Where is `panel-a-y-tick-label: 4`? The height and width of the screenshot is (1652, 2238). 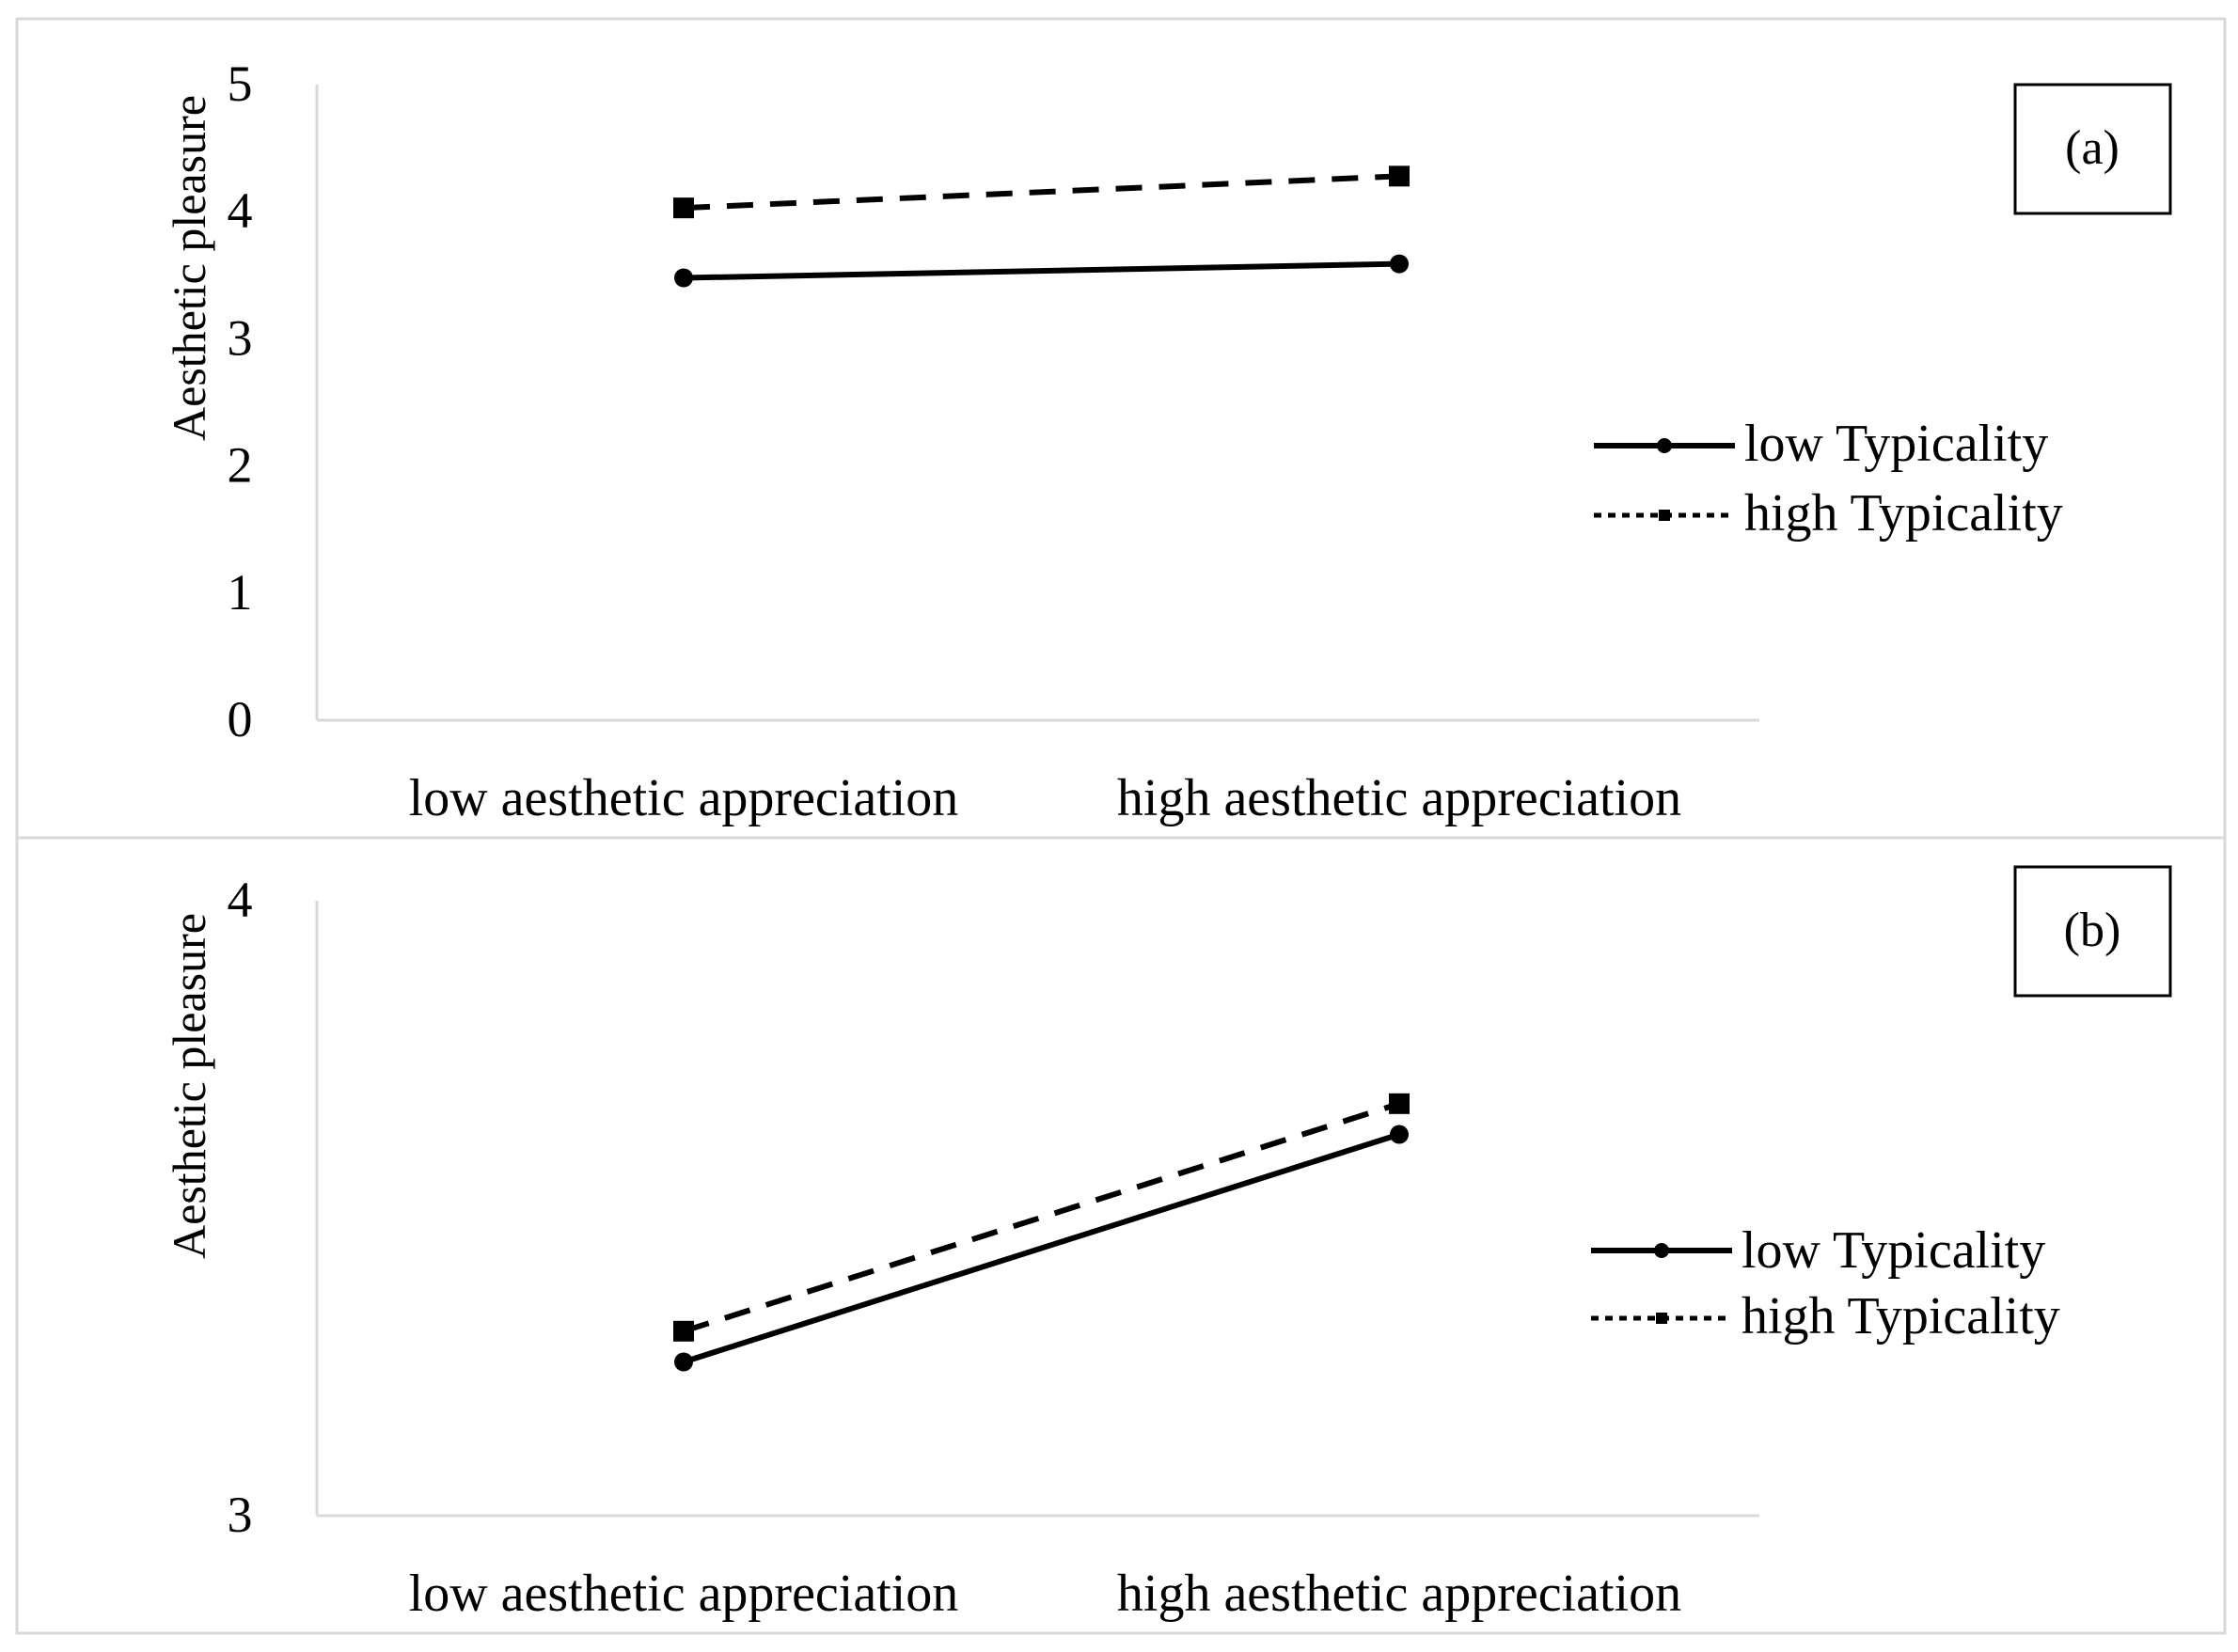
panel-a-y-tick-label: 4 is located at coordinates (240, 211).